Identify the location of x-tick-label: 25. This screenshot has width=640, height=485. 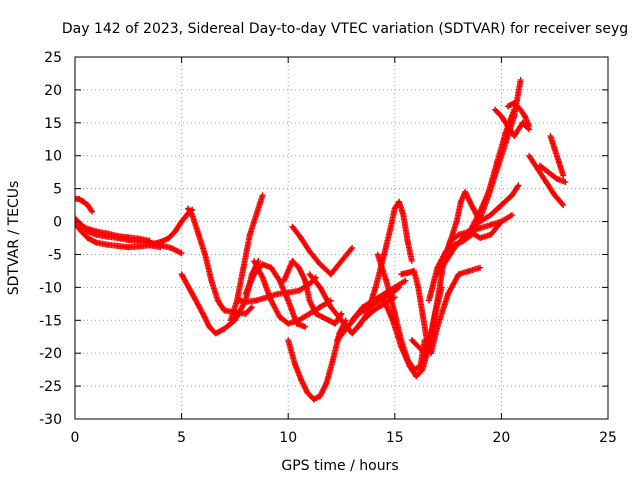
(608, 438).